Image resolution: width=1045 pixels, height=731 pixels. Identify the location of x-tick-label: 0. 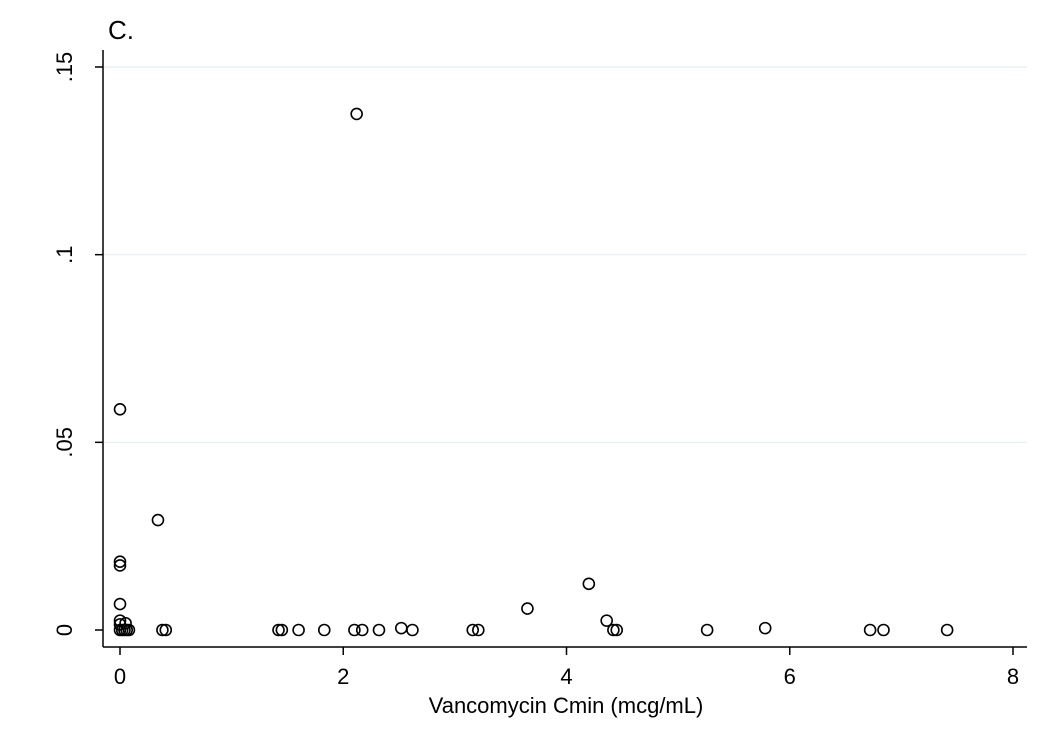
(120, 676).